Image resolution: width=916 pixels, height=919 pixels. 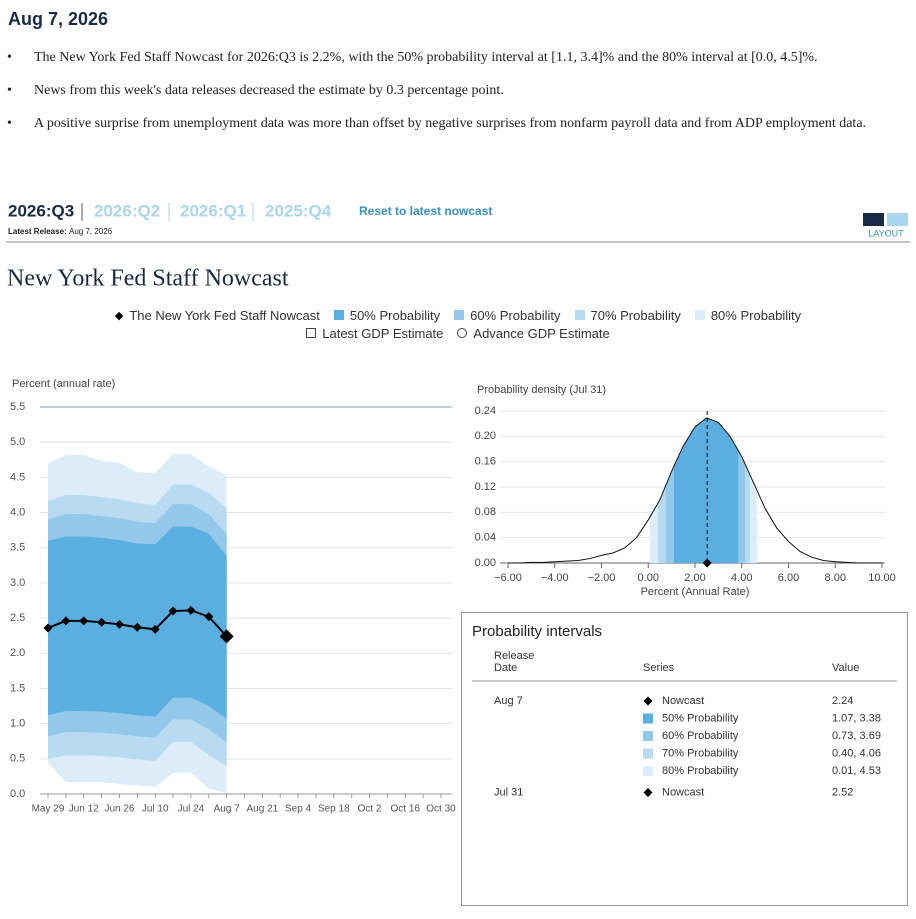 What do you see at coordinates (311, 333) in the screenshot?
I see `legend-marker` at bounding box center [311, 333].